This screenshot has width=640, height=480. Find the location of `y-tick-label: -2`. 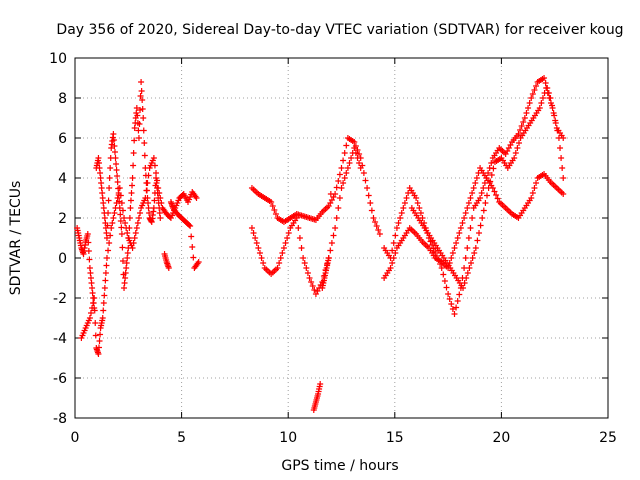

y-tick-label: -2 is located at coordinates (60, 299).